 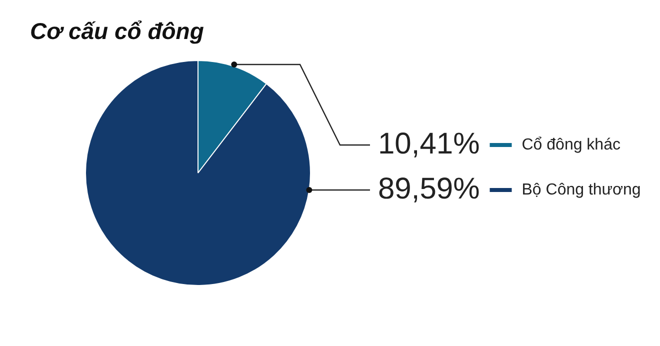 What do you see at coordinates (429, 143) in the screenshot?
I see `data-label: 10,41%` at bounding box center [429, 143].